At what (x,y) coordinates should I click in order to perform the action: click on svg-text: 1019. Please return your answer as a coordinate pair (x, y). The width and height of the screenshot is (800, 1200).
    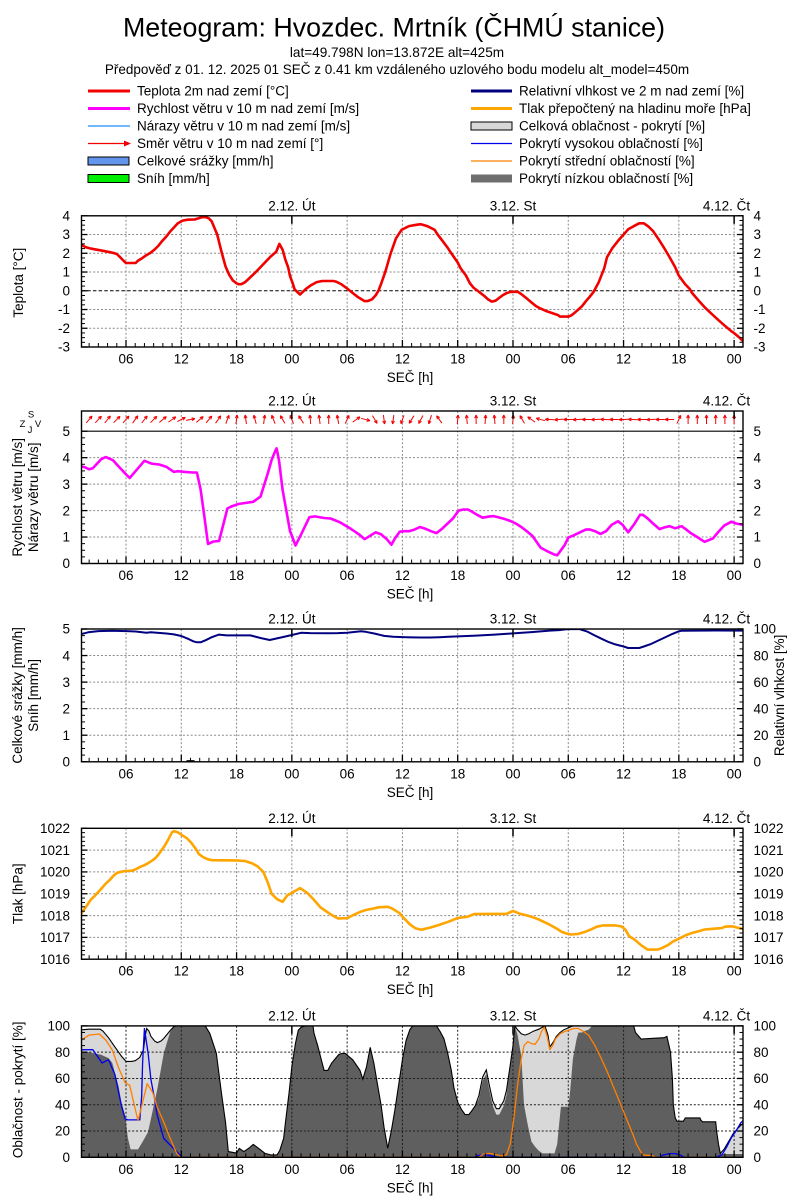
    Looking at the image, I should click on (55, 893).